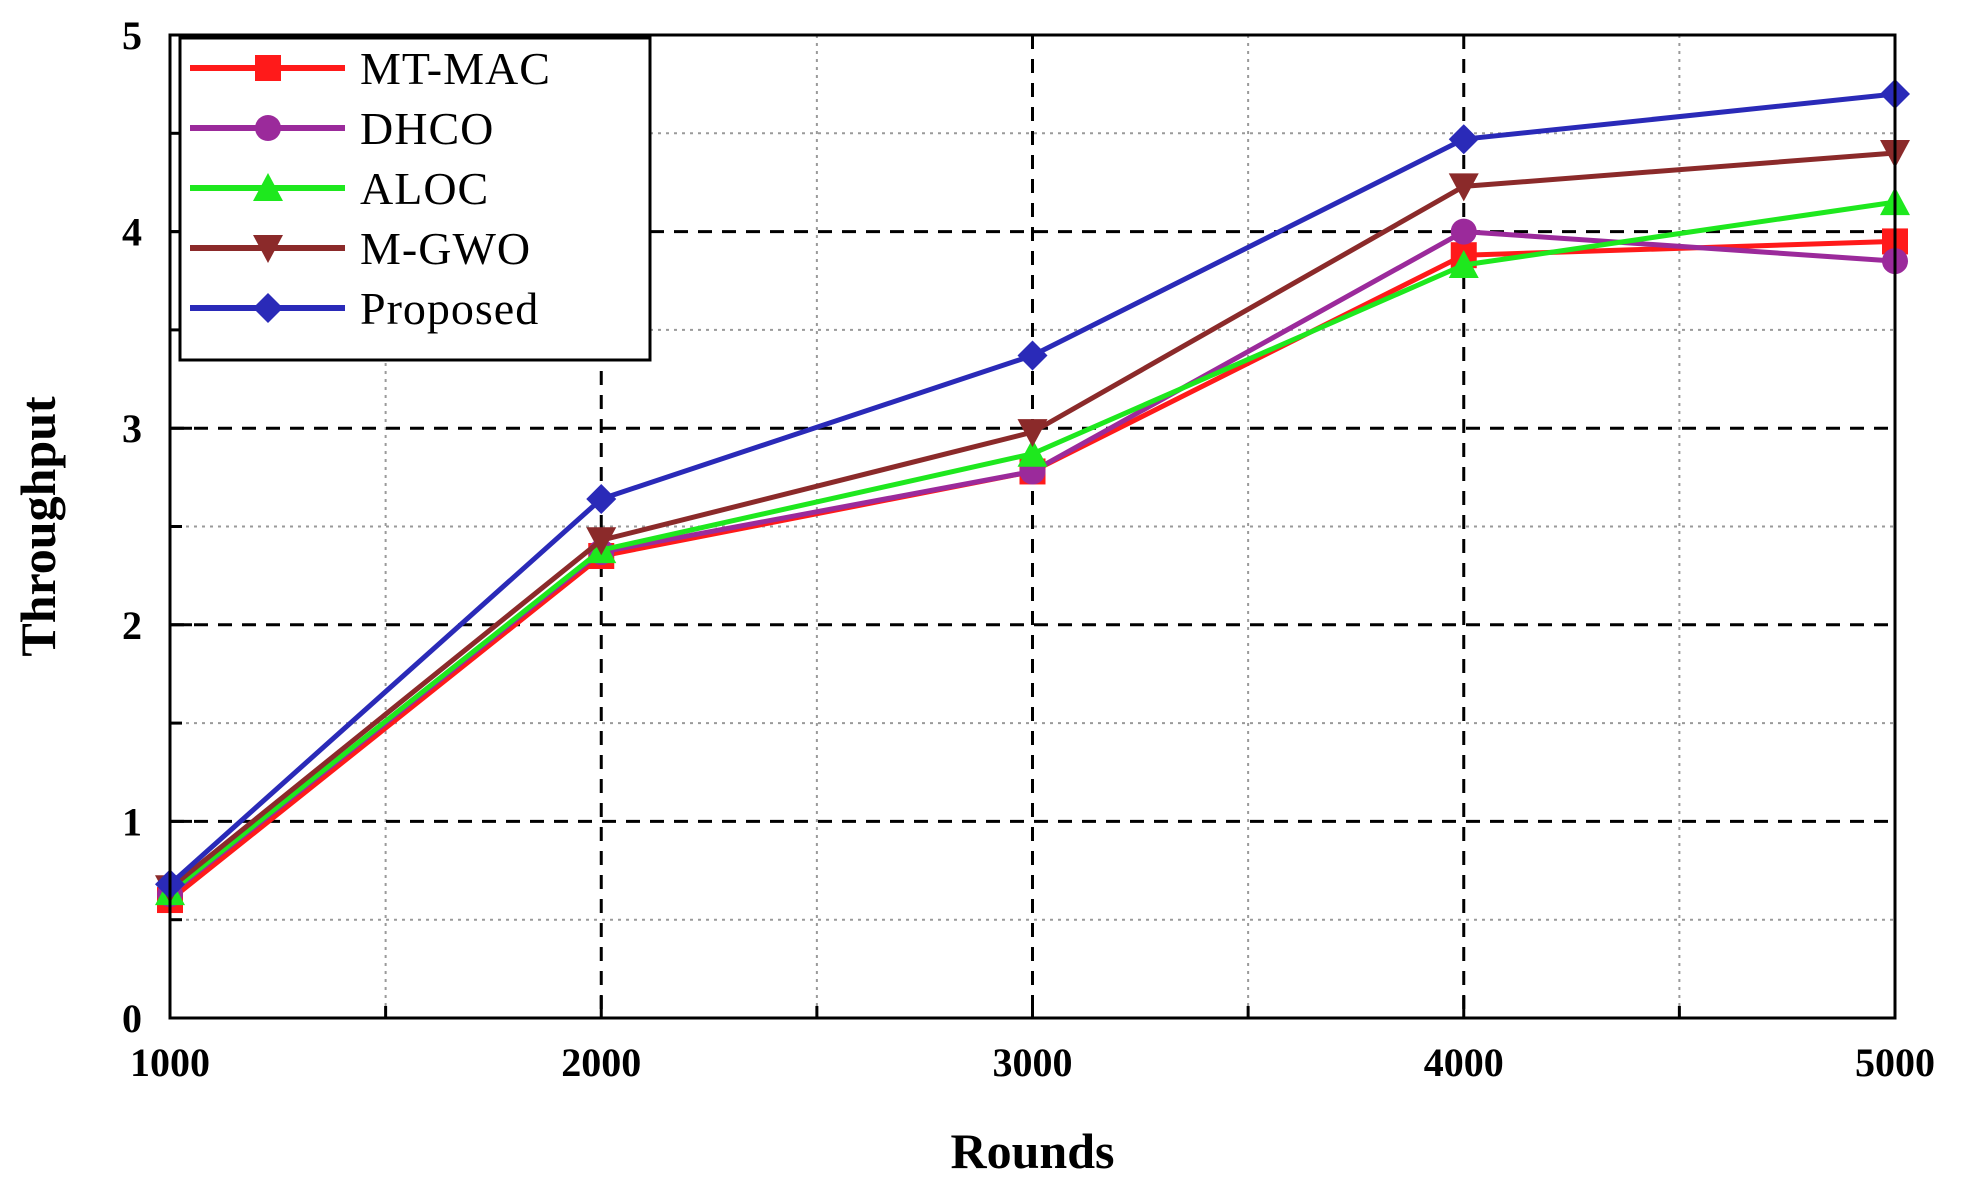  What do you see at coordinates (132, 428) in the screenshot?
I see `y-tick-label: 3` at bounding box center [132, 428].